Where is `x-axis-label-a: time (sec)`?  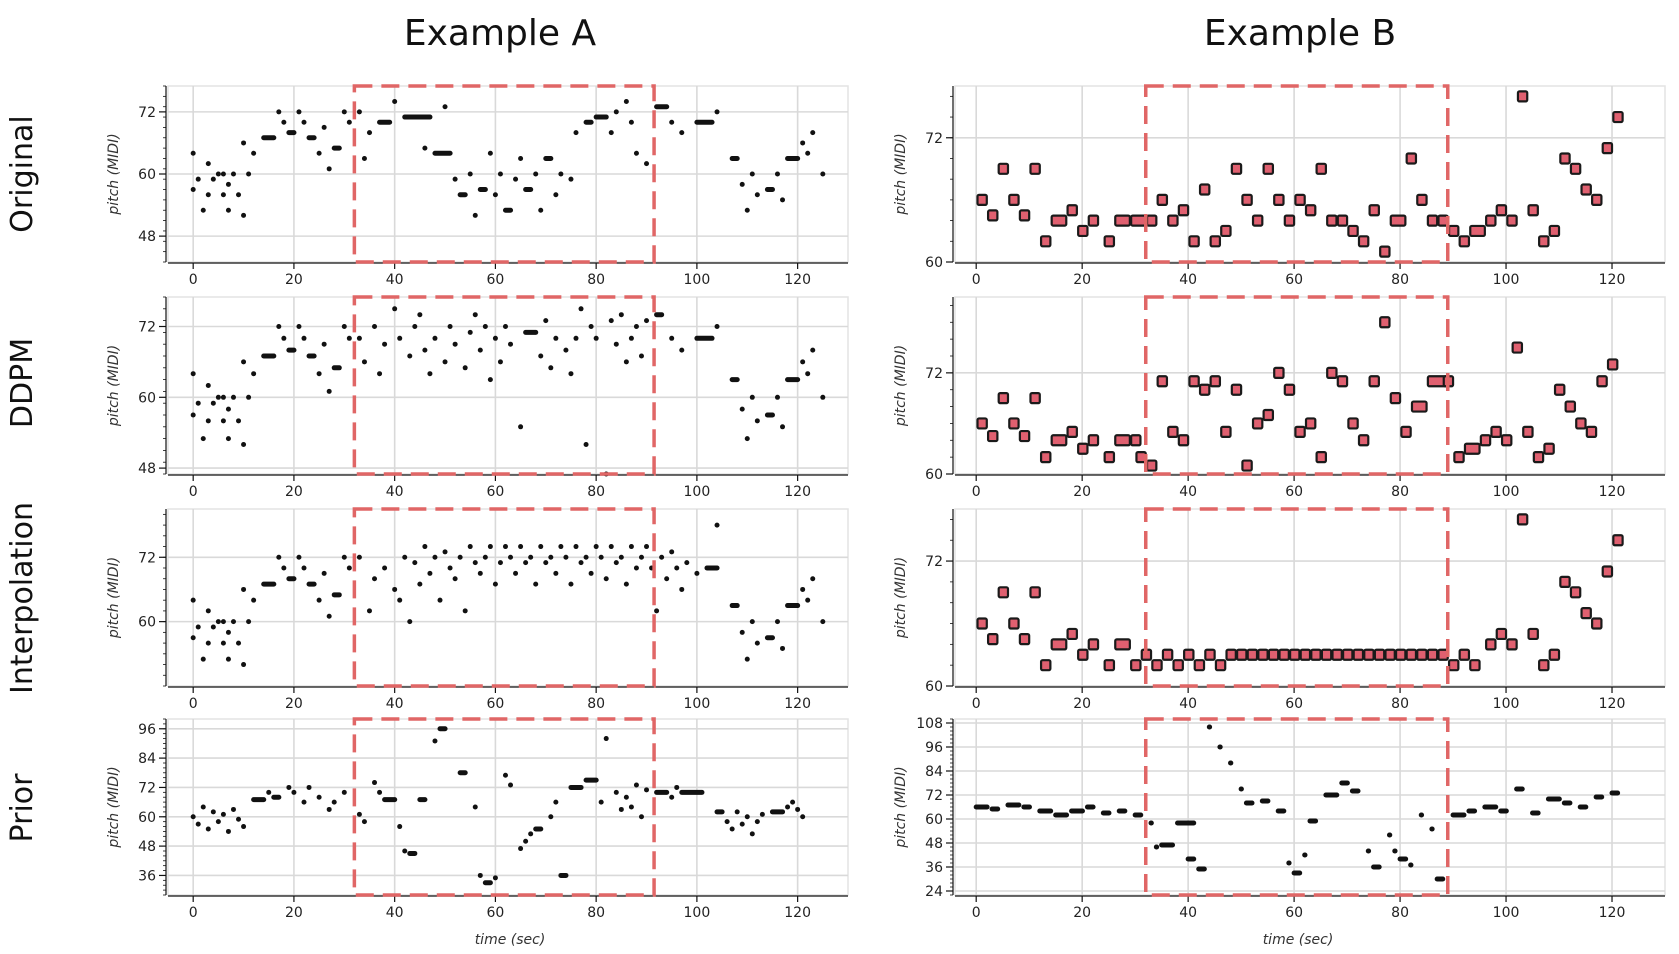
x-axis-label-a: time (sec) is located at coordinates (510, 940).